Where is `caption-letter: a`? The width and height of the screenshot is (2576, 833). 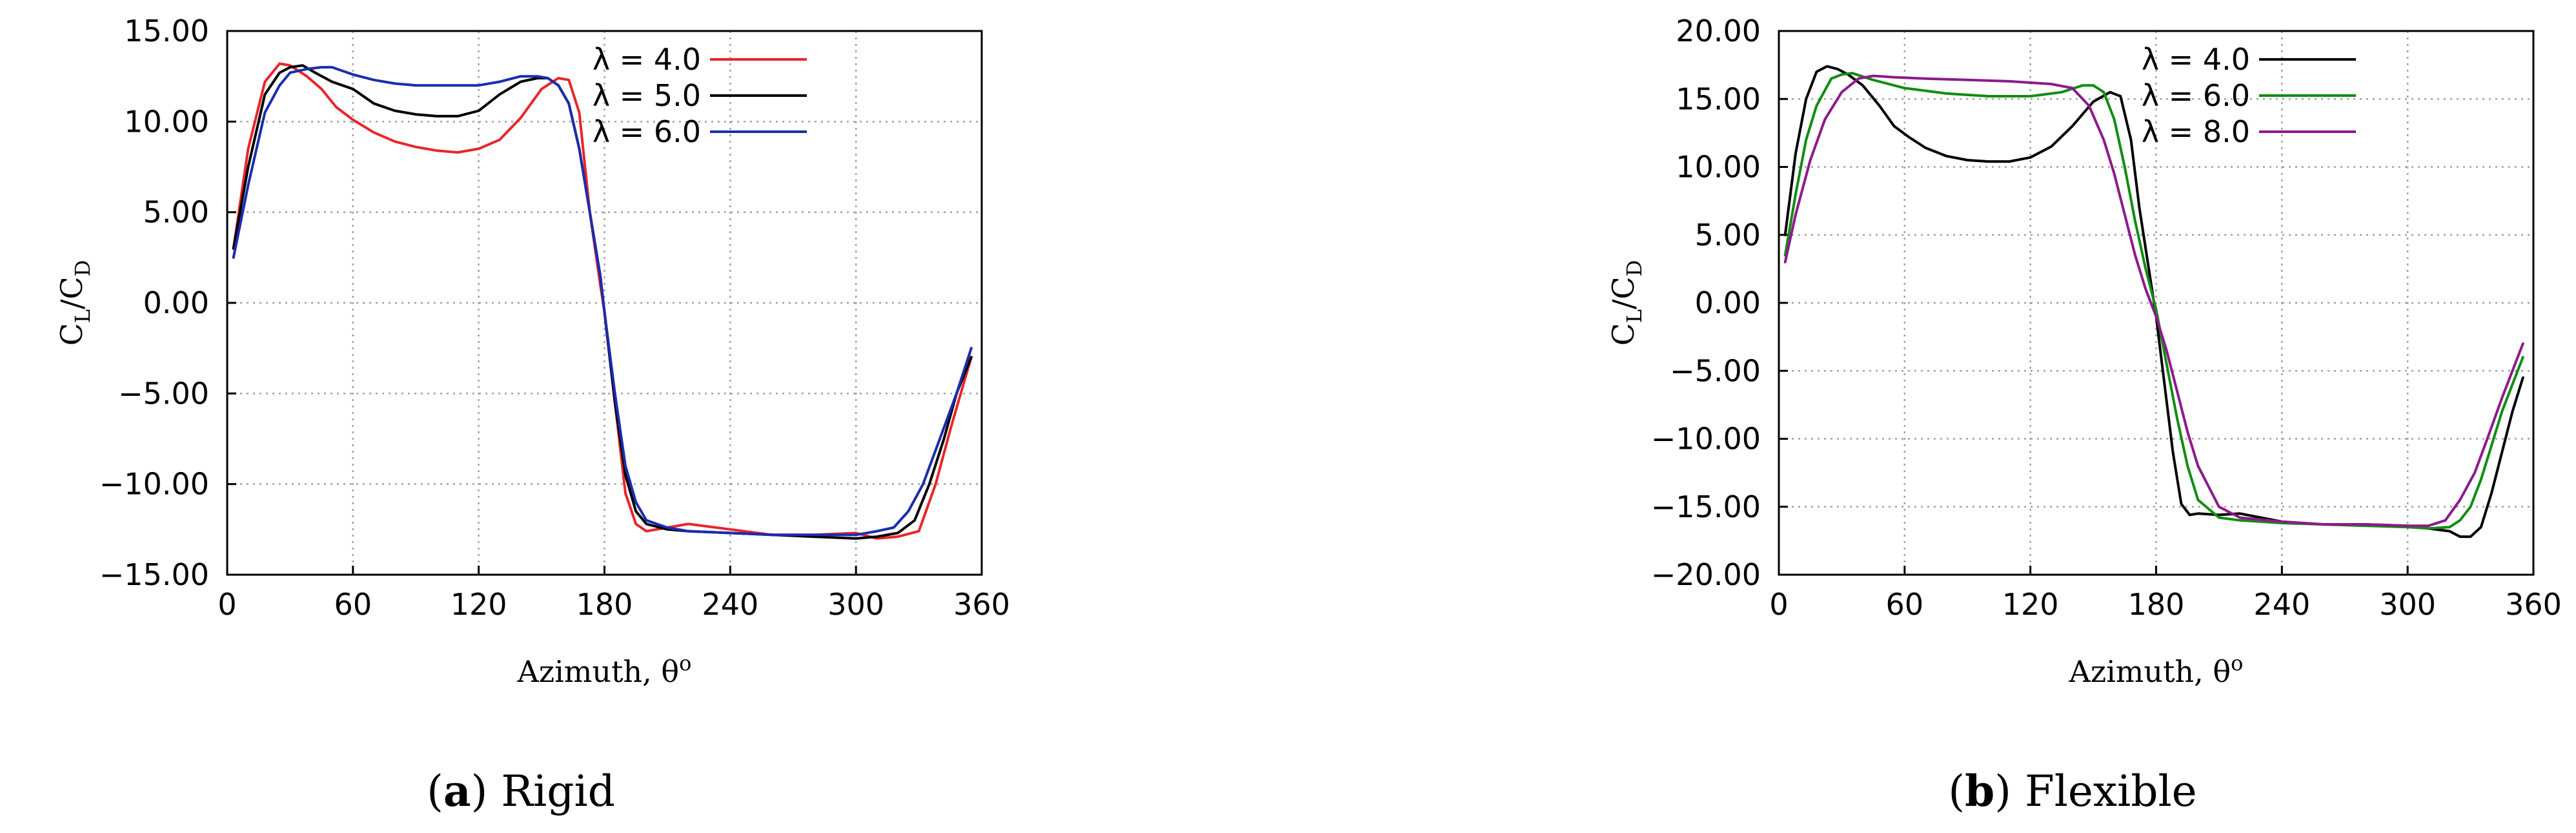
caption-letter: a is located at coordinates (457, 791).